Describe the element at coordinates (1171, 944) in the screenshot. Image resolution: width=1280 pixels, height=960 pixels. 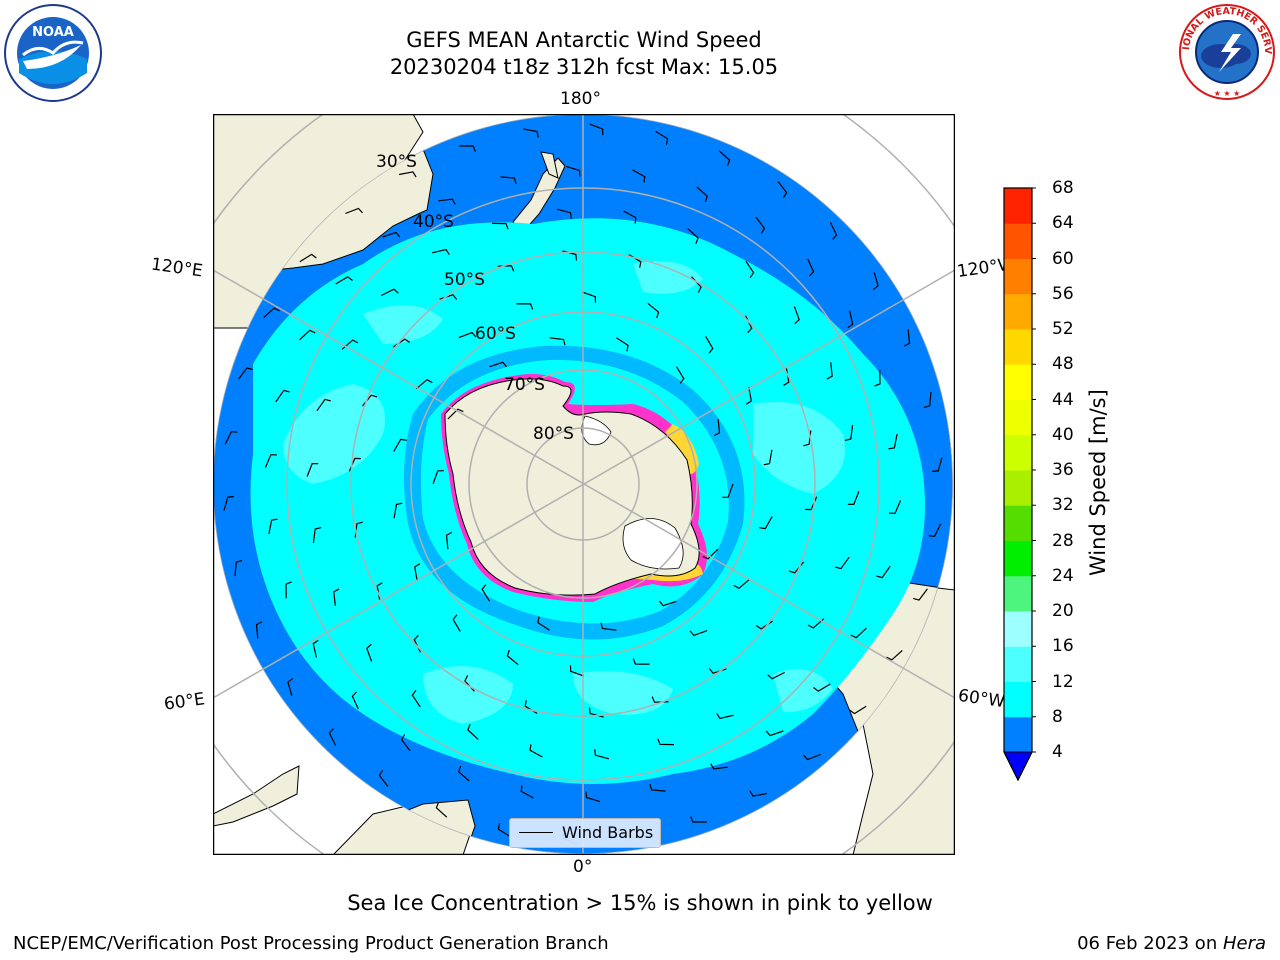
I see `footer-date: 06 Feb 2023 on Hera` at that location.